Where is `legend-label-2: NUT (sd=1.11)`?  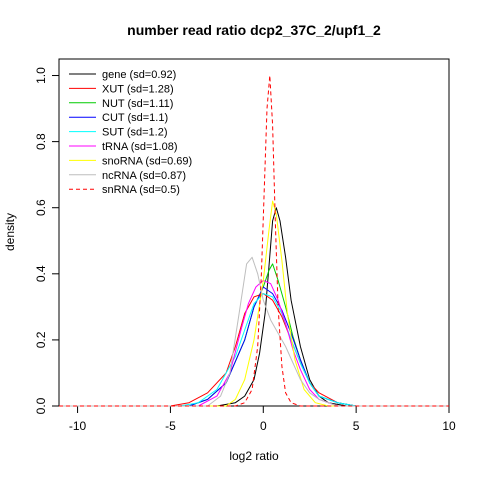
legend-label-2: NUT (sd=1.11) is located at coordinates (137, 104).